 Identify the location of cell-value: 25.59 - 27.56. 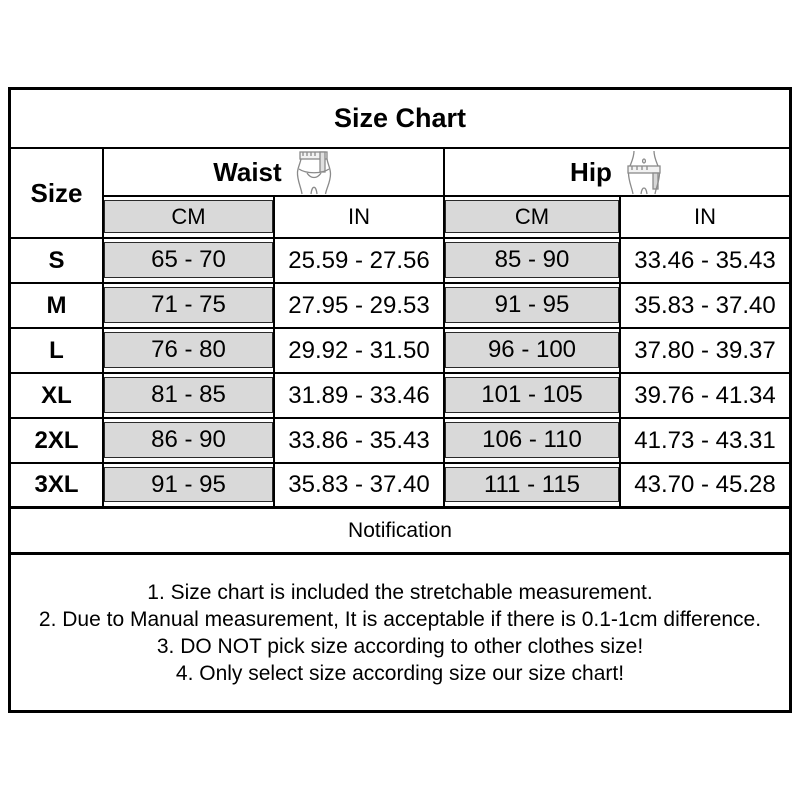
(359, 260).